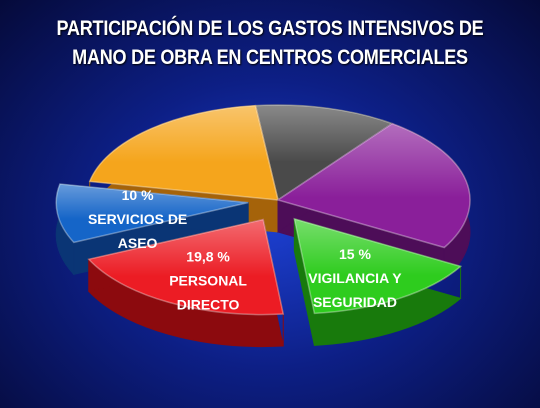 The image size is (540, 408). I want to click on chart-title-line-2: MANO DE OBRA EN CENTROS COMERCIALES, so click(270, 57).